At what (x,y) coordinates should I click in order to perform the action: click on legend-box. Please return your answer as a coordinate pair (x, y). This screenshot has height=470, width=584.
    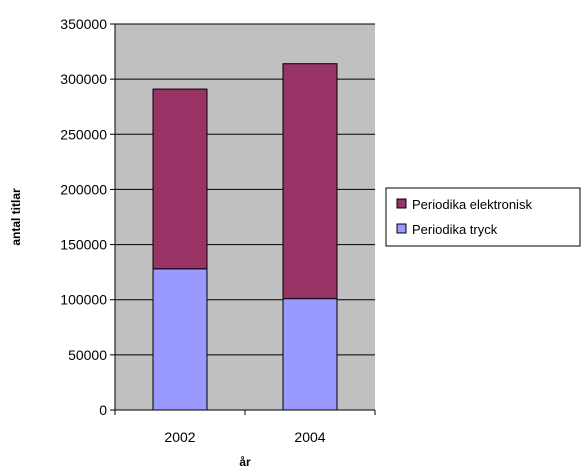
    Looking at the image, I should click on (483, 217).